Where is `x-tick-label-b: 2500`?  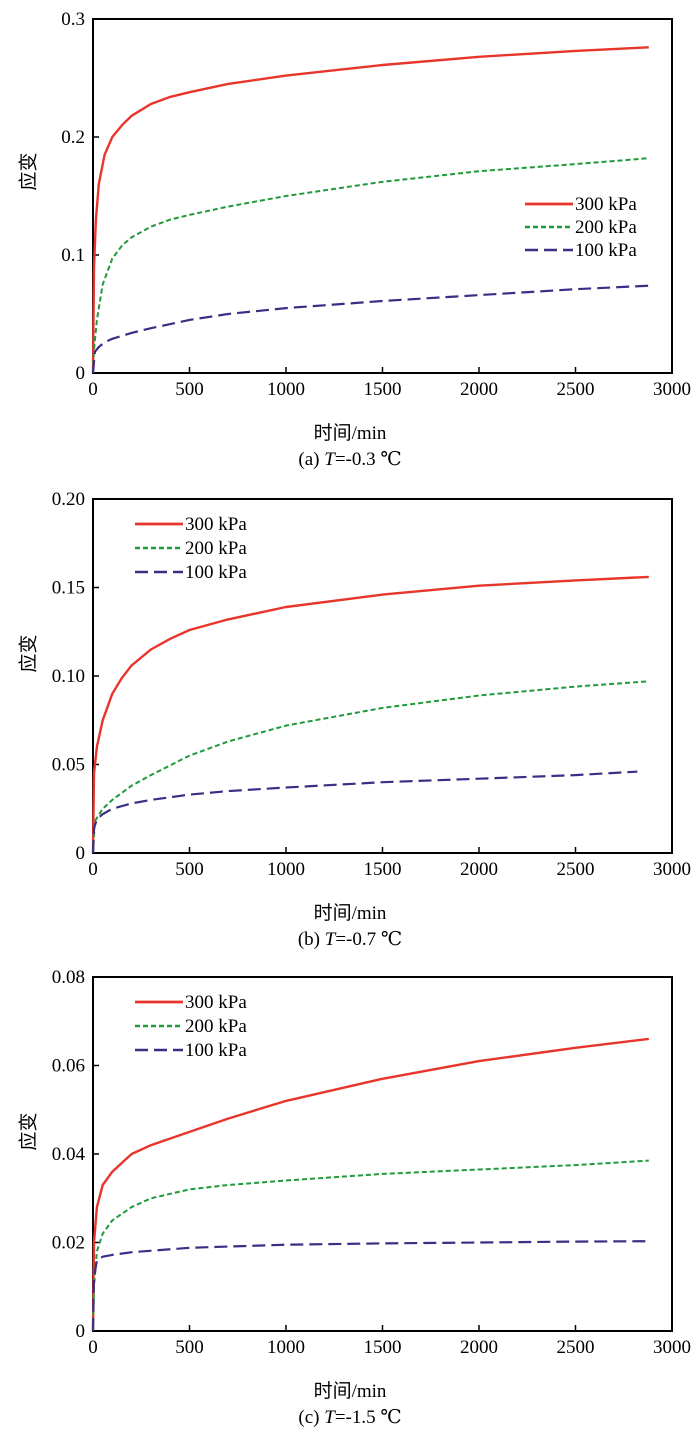 x-tick-label-b: 2500 is located at coordinates (576, 869).